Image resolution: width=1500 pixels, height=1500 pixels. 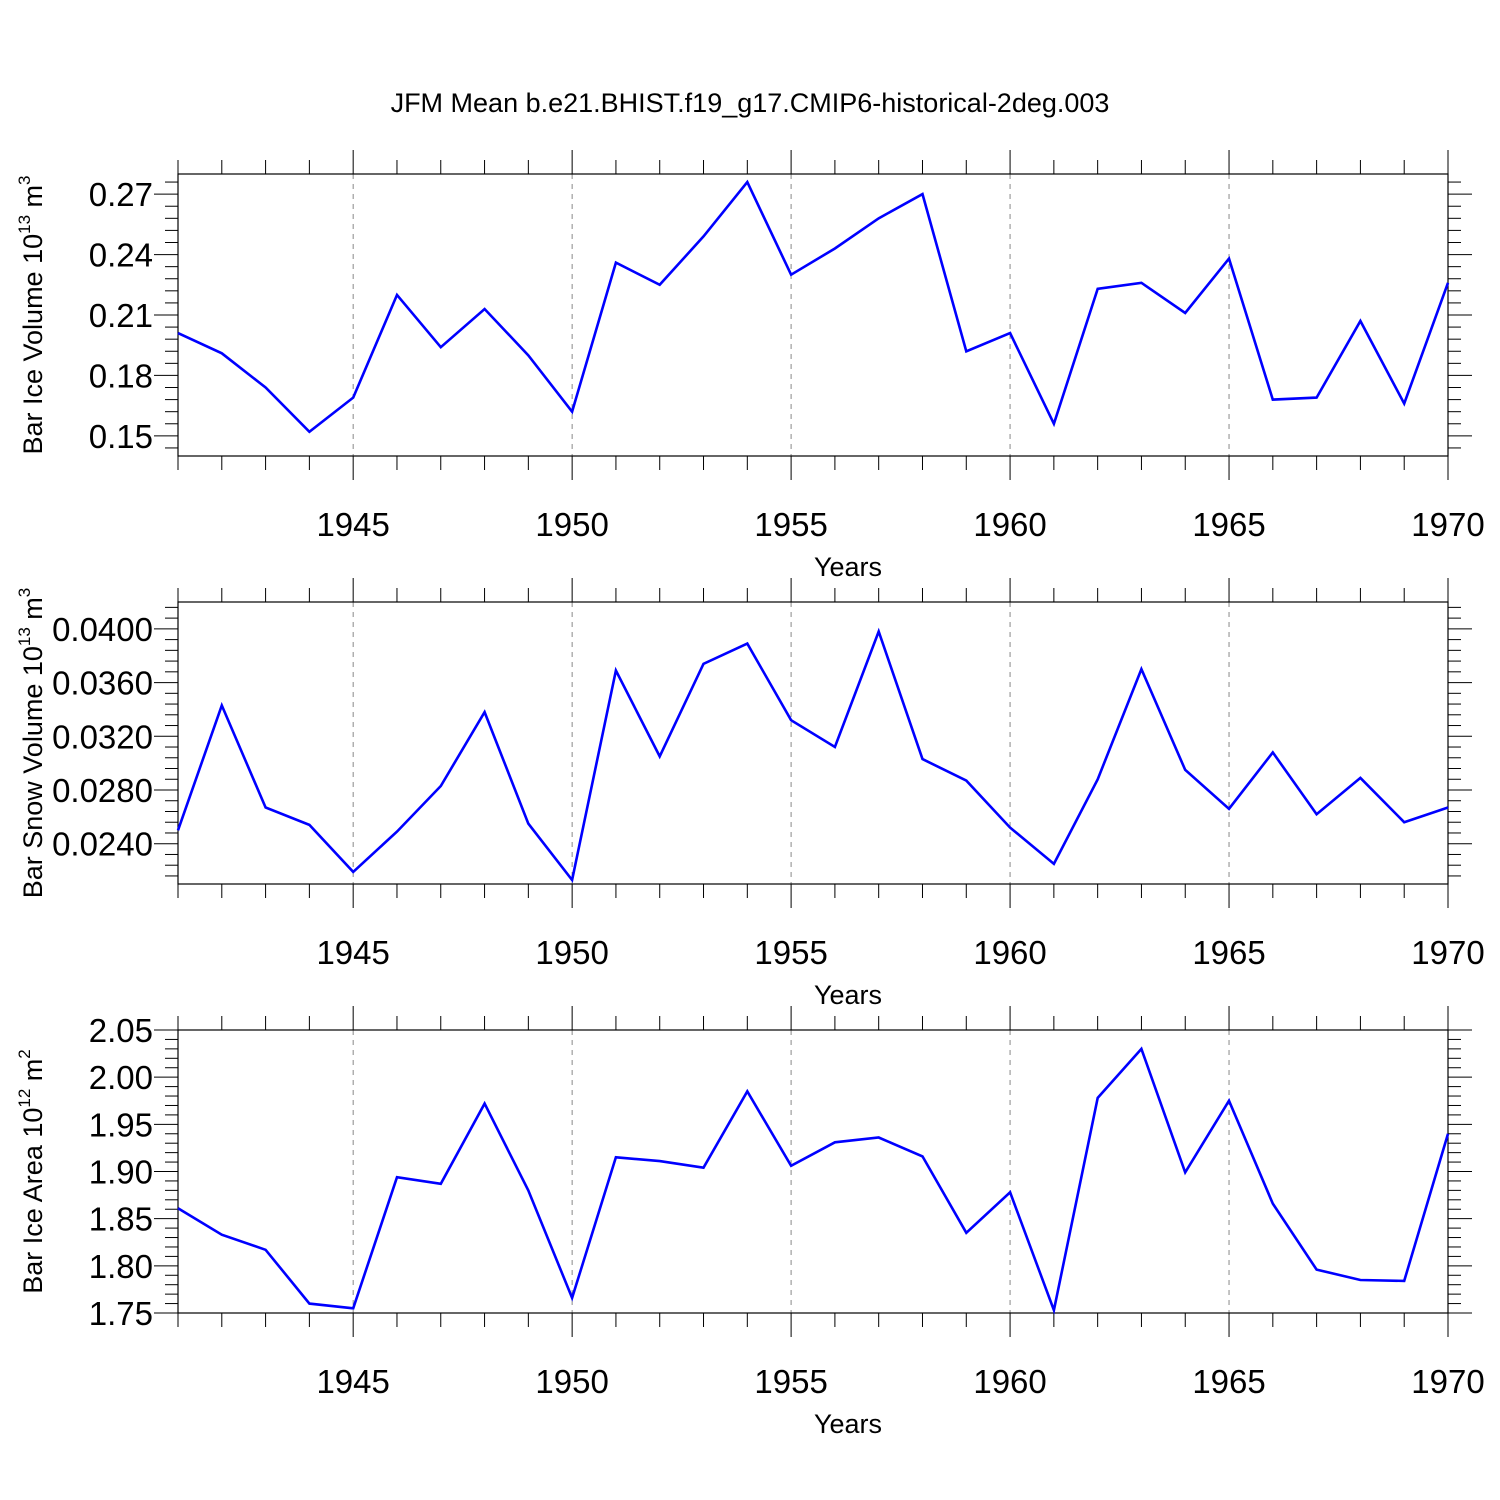 I want to click on y-axis-label-part: Bar Snow Volume 10, so click(x=33, y=772).